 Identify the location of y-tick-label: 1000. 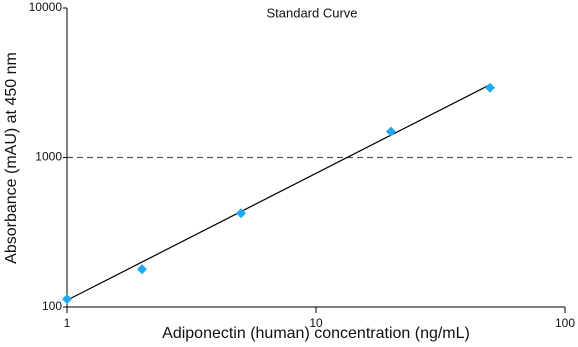
(48, 157).